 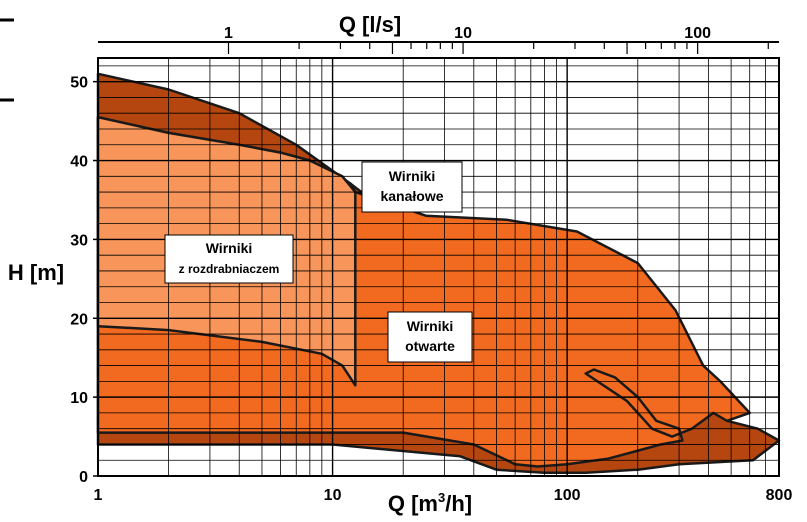 I want to click on bottom-axis-title-sup: 3, so click(x=441, y=497).